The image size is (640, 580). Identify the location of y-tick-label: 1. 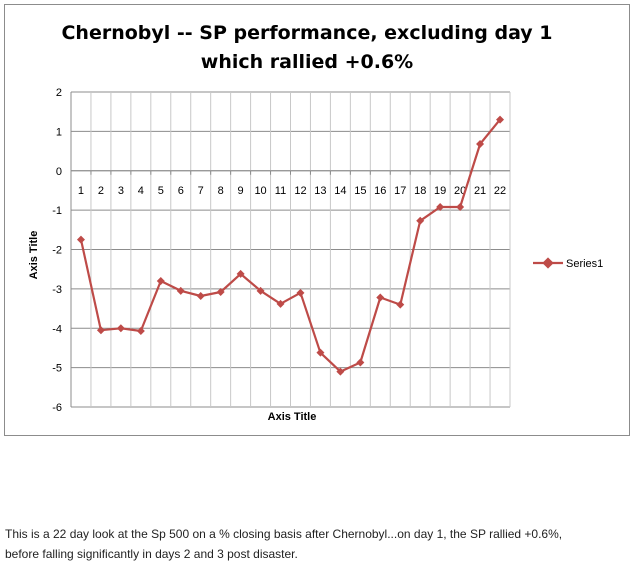
(59, 132).